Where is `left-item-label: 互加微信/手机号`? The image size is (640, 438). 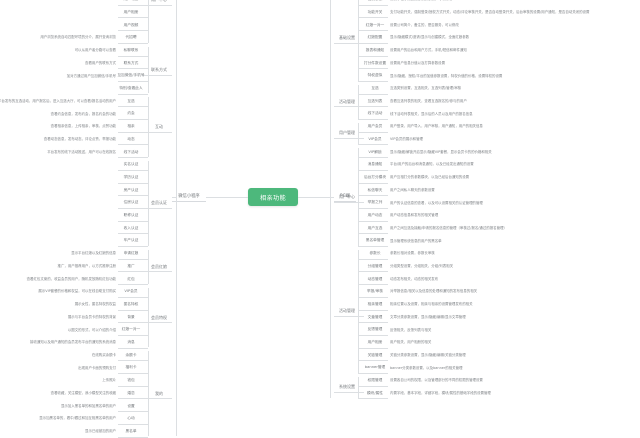
left-item-label: 互加微信/手机号 is located at coordinates (131, 75).